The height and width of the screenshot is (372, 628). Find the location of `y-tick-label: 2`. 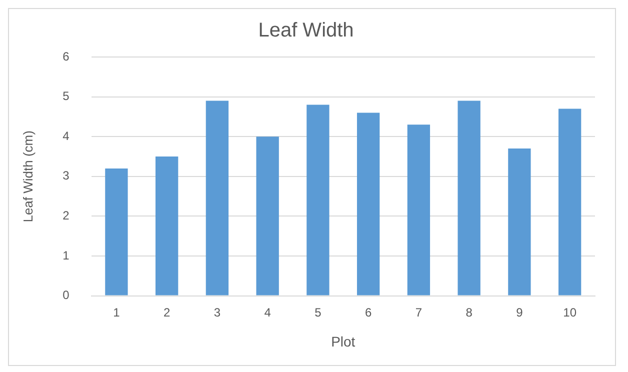

y-tick-label: 2 is located at coordinates (66, 215).